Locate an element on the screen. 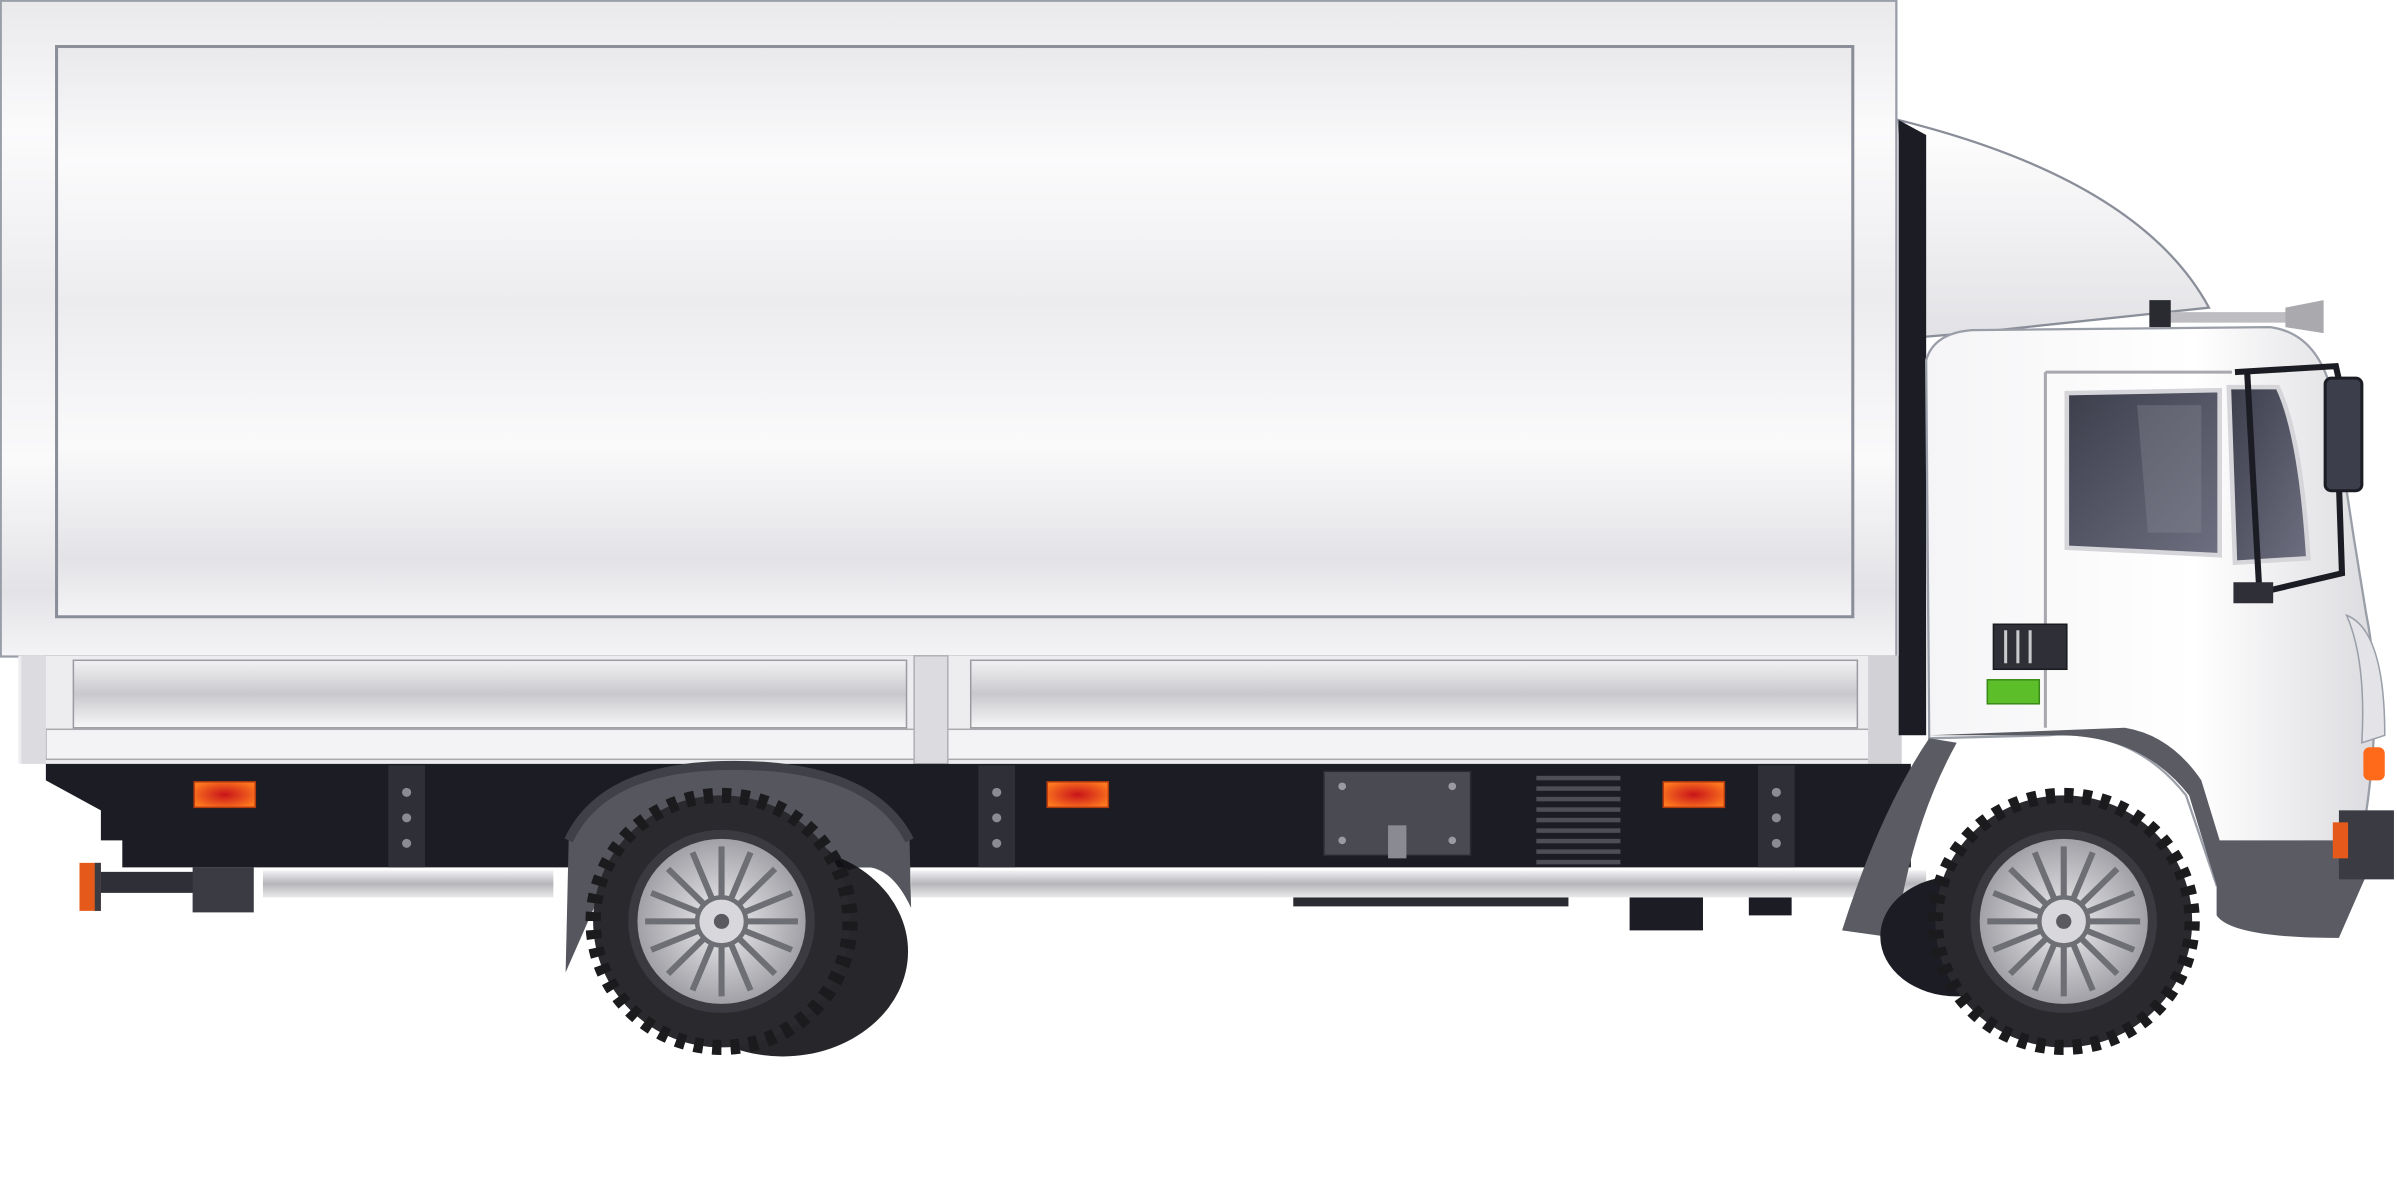  front-wheel-icon is located at coordinates (2040, 921).